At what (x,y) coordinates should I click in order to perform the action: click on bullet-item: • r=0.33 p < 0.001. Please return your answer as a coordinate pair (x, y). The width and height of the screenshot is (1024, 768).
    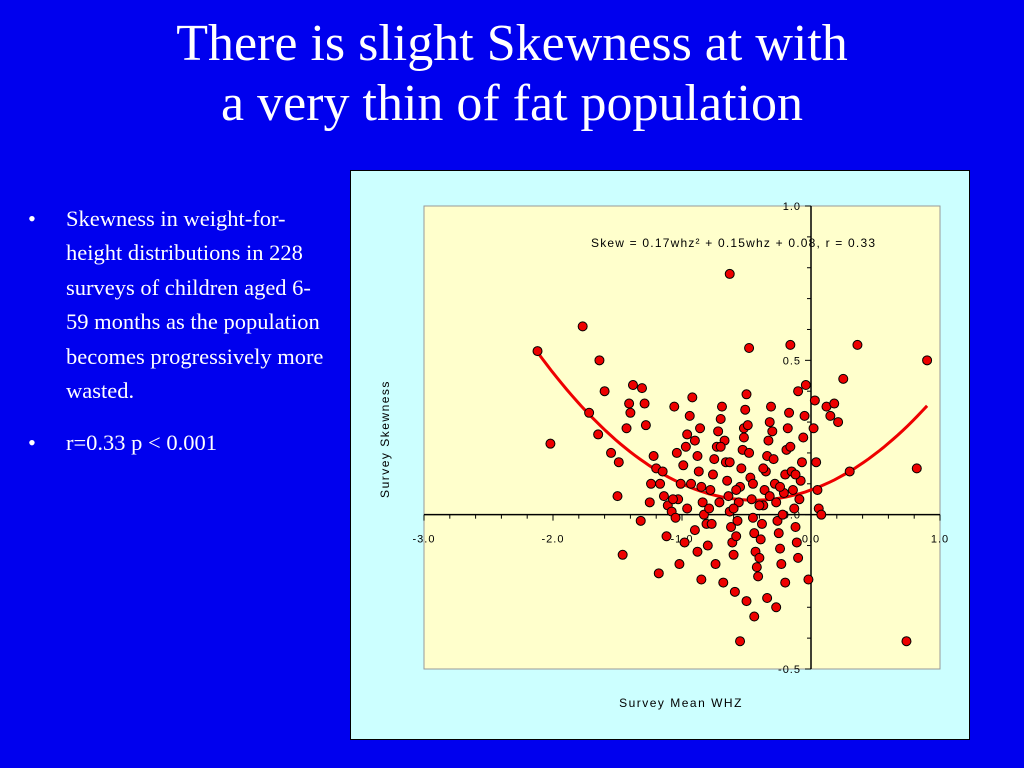
    Looking at the image, I should click on (178, 443).